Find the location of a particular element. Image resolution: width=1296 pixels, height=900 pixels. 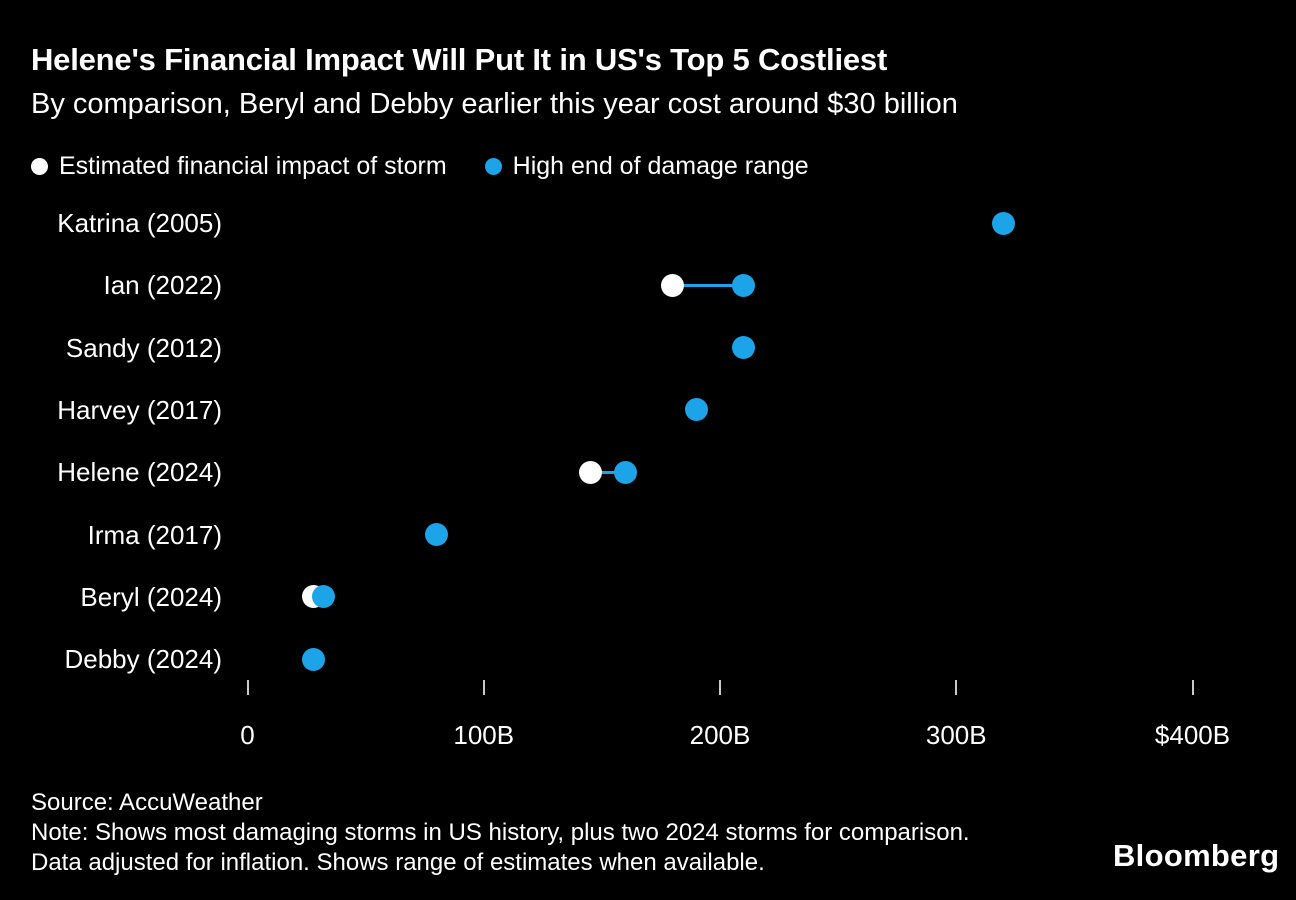

axis-tick-label: 100B is located at coordinates (484, 735).